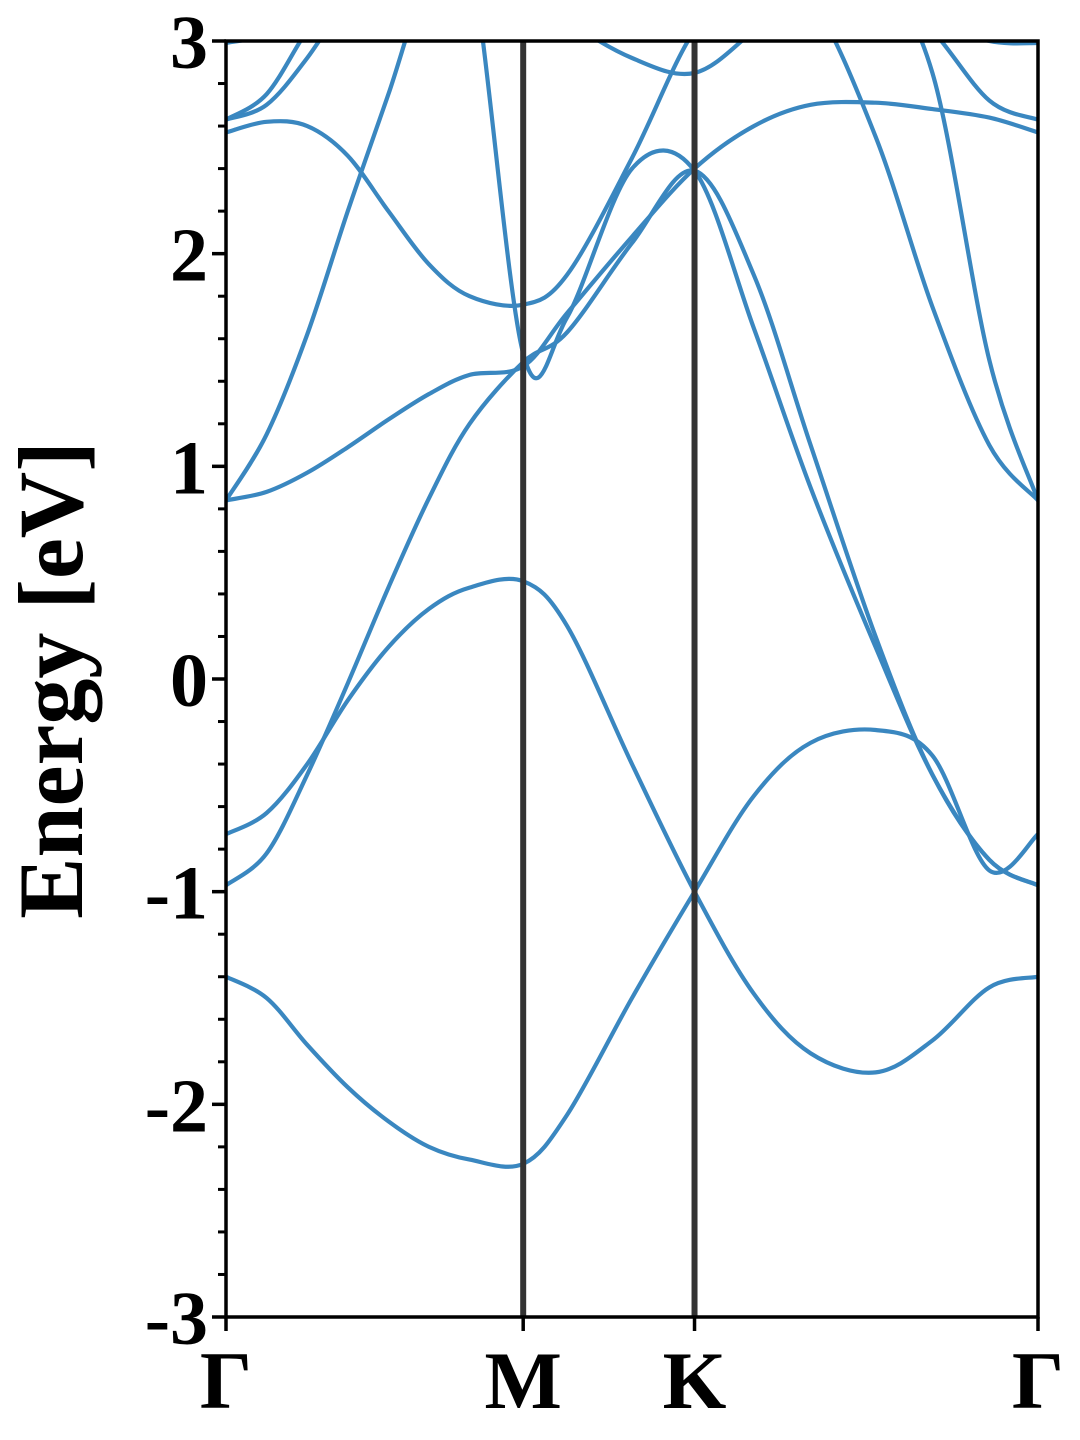 The height and width of the screenshot is (1440, 1080). I want to click on x-tick-label-3: K, so click(695, 1380).